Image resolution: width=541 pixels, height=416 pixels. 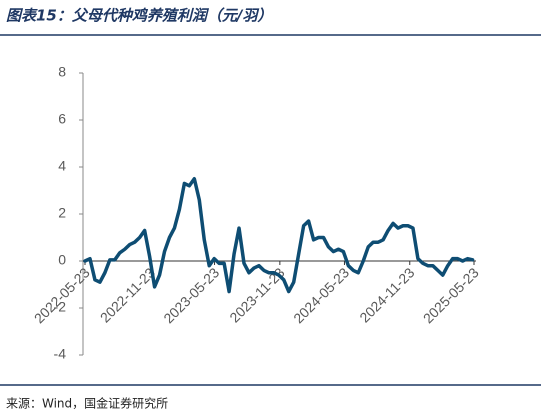 I want to click on y-tick-label: -2, so click(x=60, y=307).